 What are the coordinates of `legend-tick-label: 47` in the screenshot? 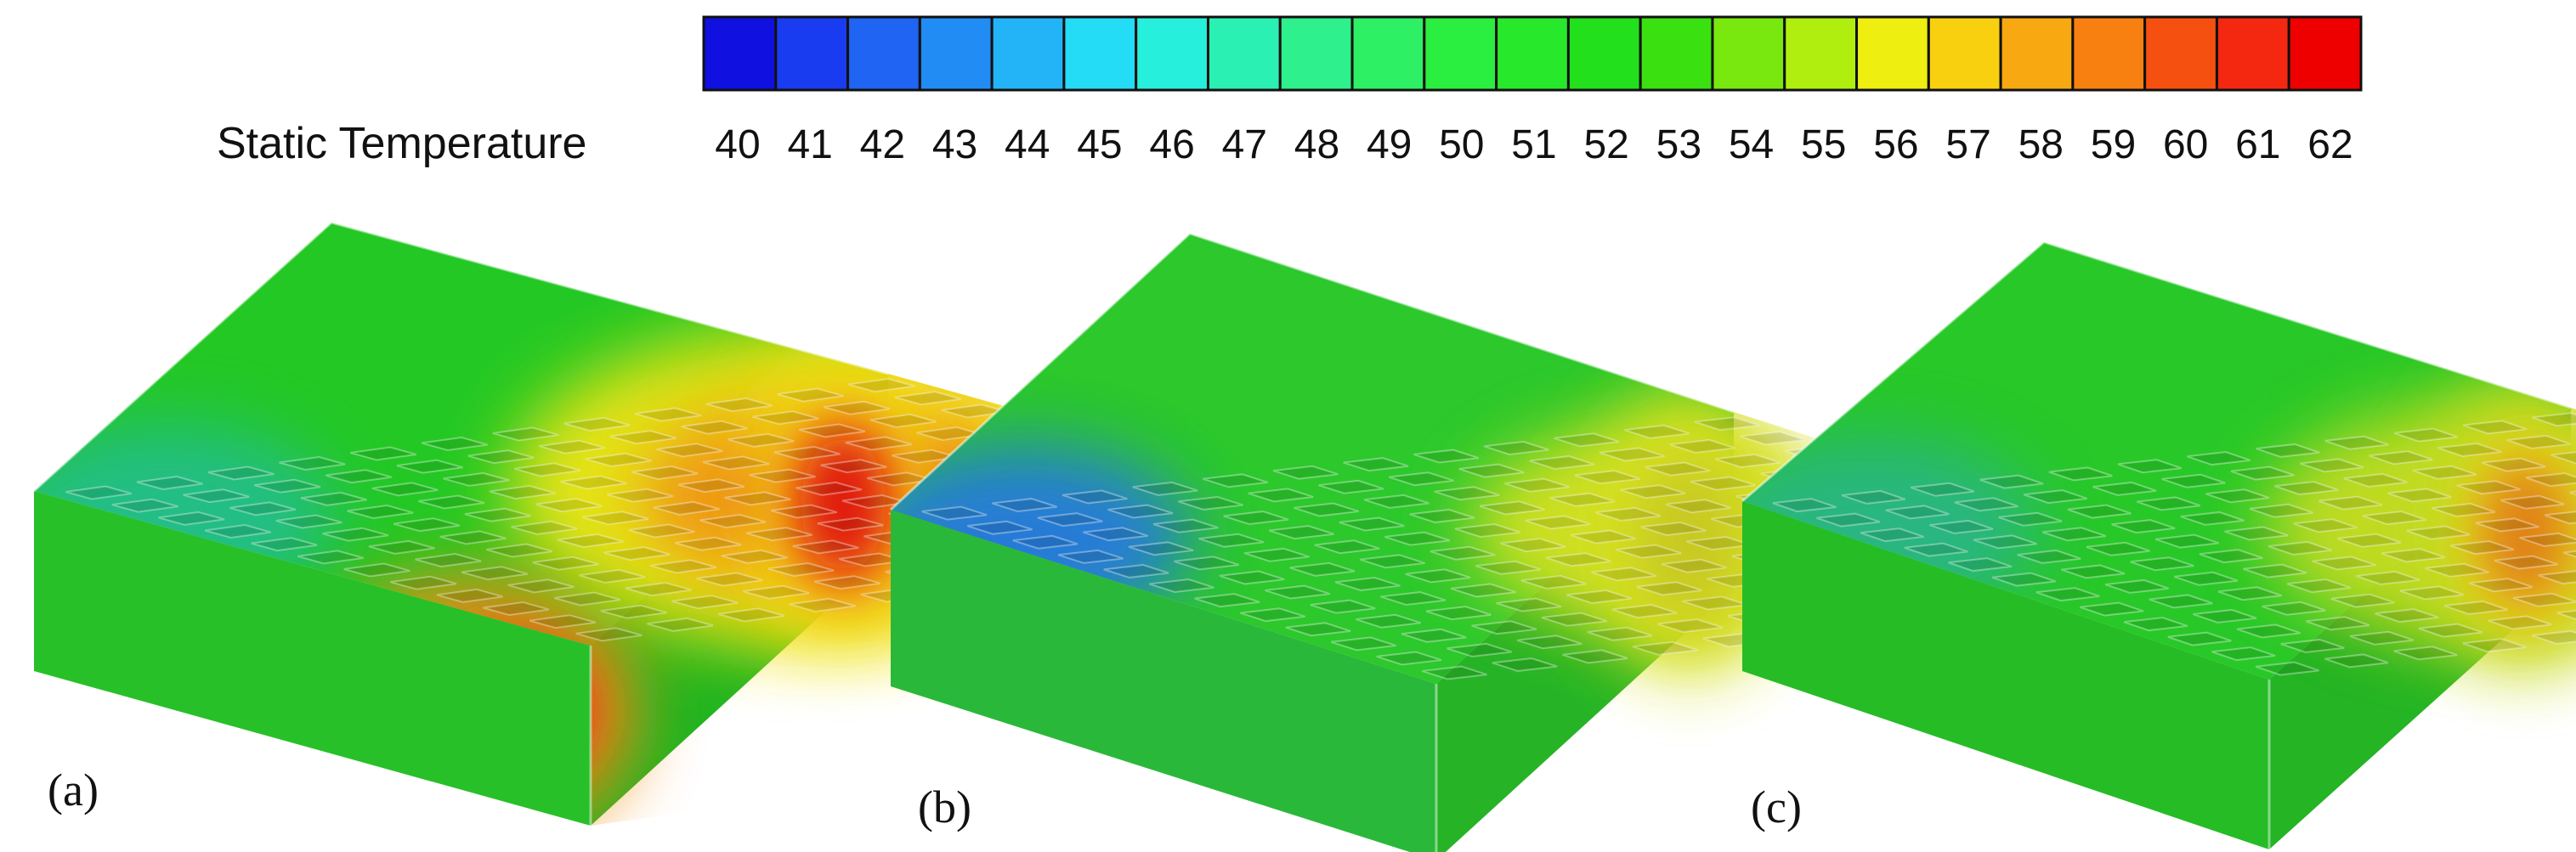 It's located at (1244, 144).